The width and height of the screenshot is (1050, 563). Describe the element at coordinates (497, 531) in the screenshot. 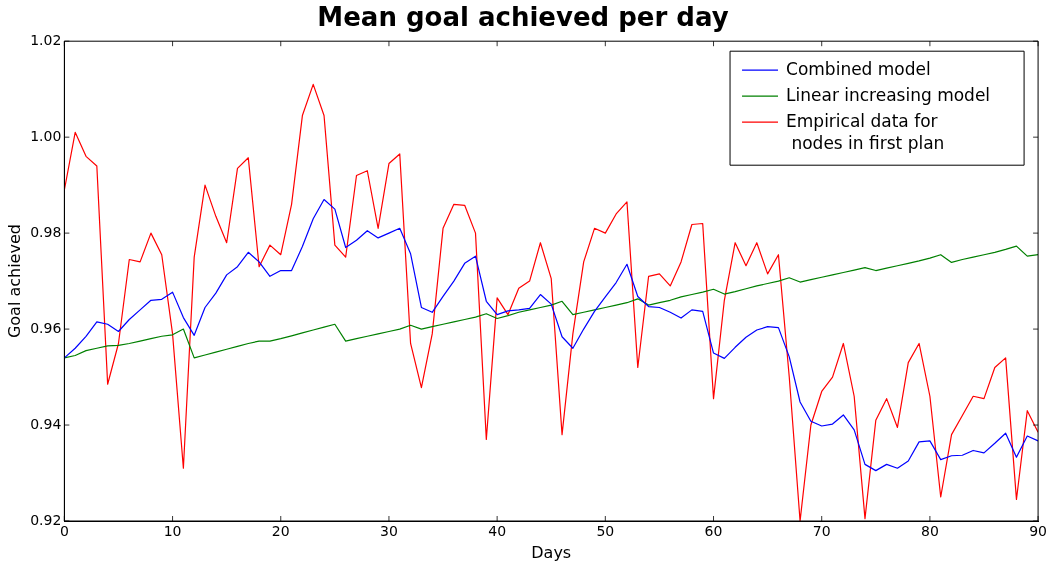

I see `x-tick-label: 40` at that location.